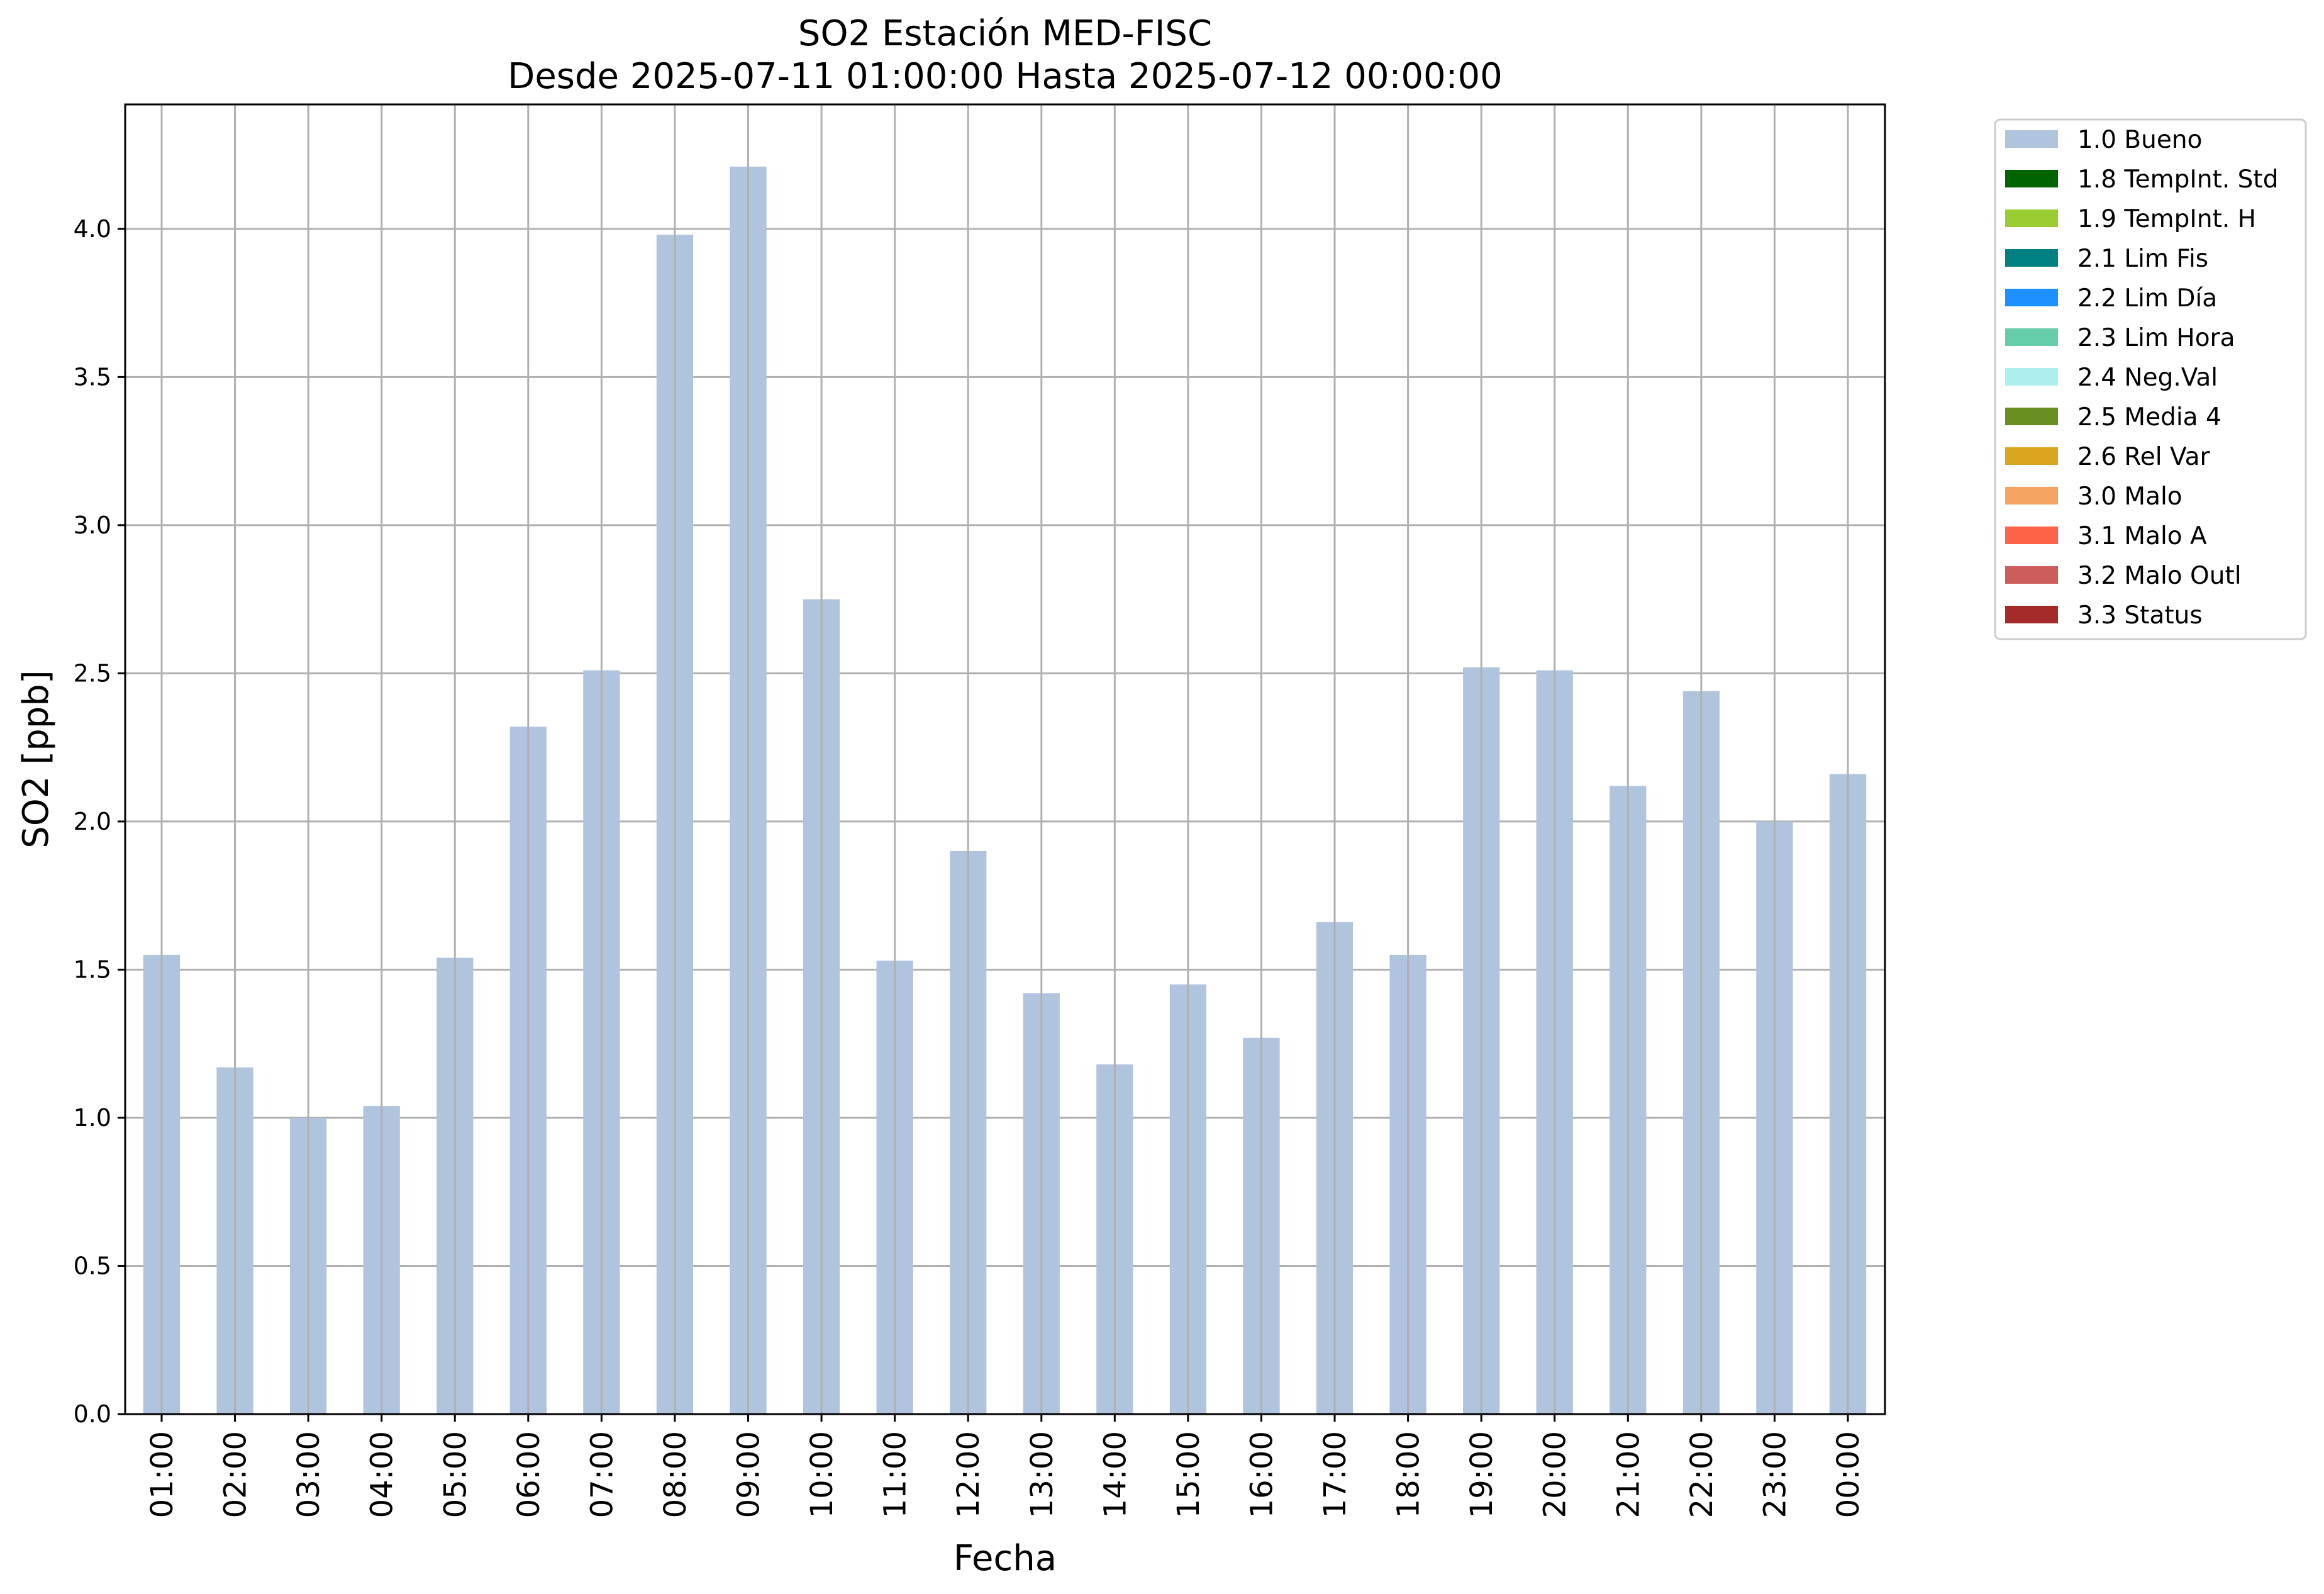 The image size is (2324, 1594). I want to click on legend-label: 2.6 Rel Var, so click(2144, 457).